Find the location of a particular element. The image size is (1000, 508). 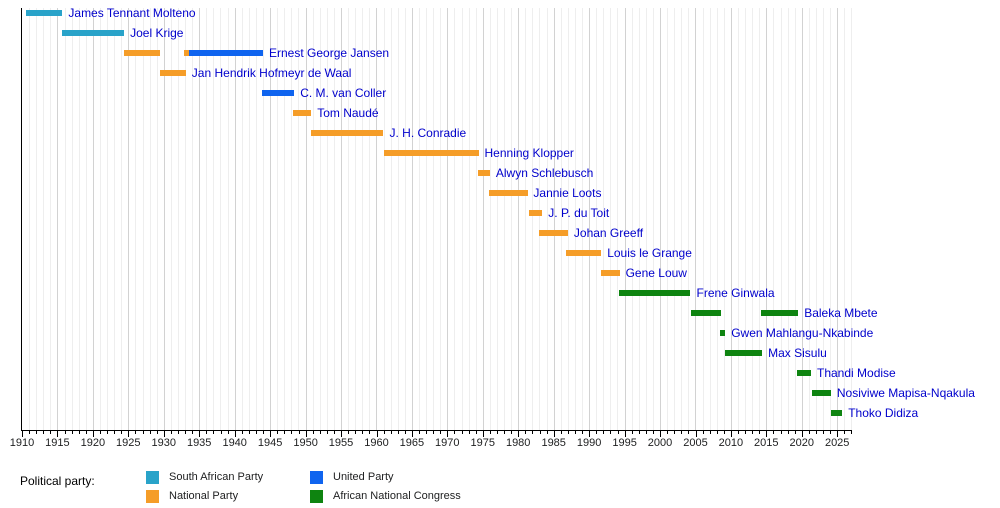

axis-tick-label: 1910 is located at coordinates (22, 443).